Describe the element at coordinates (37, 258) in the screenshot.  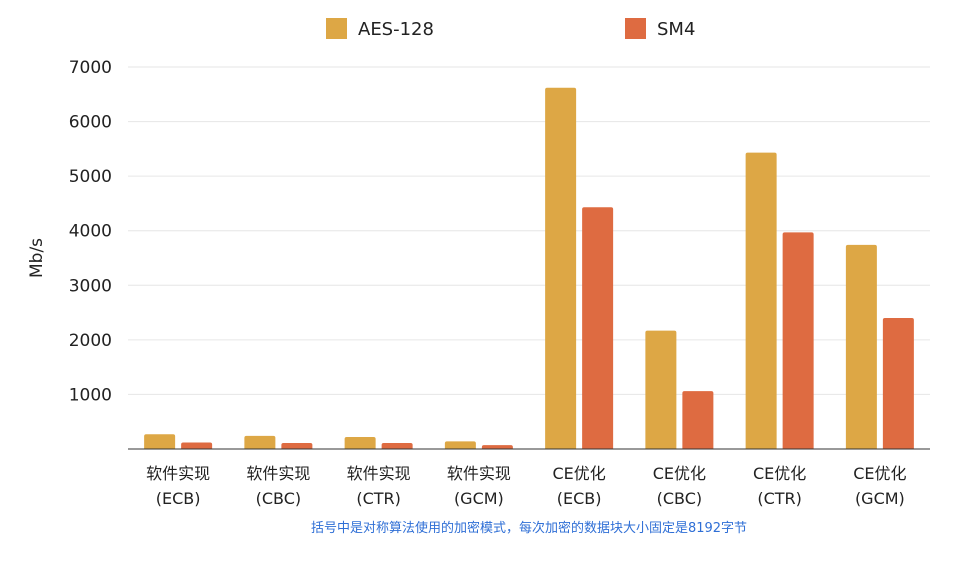
I see `y-axis-label: Mb/s` at that location.